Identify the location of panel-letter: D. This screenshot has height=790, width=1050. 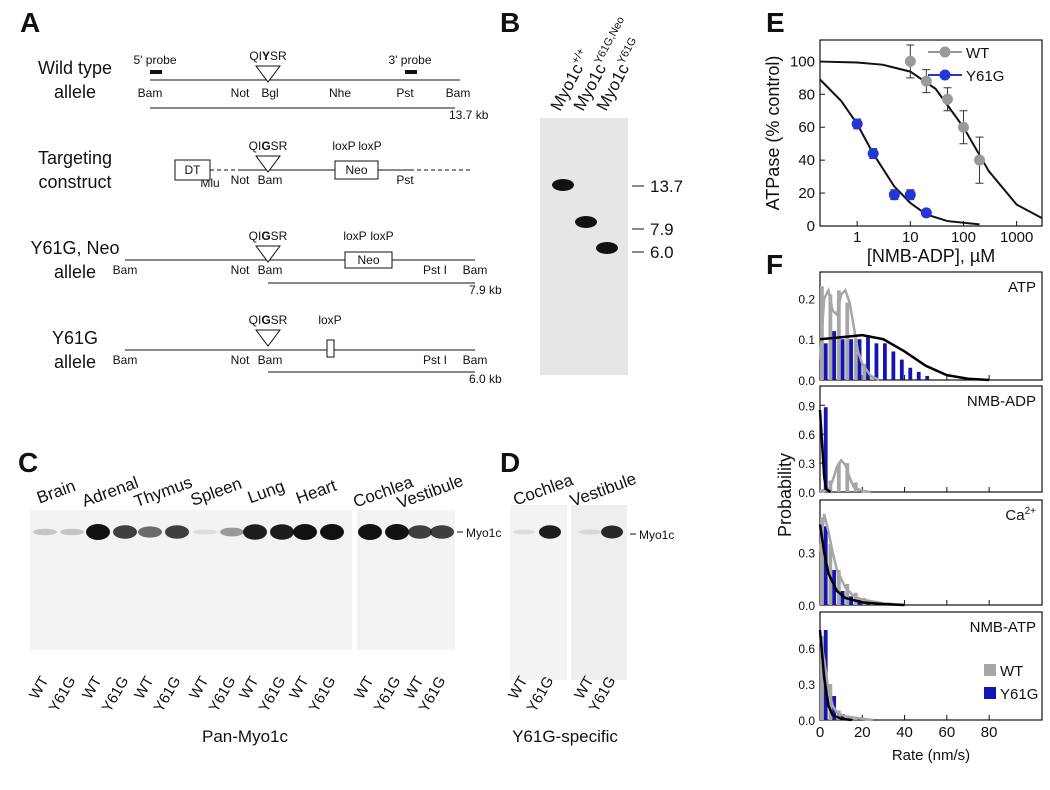
(510, 462).